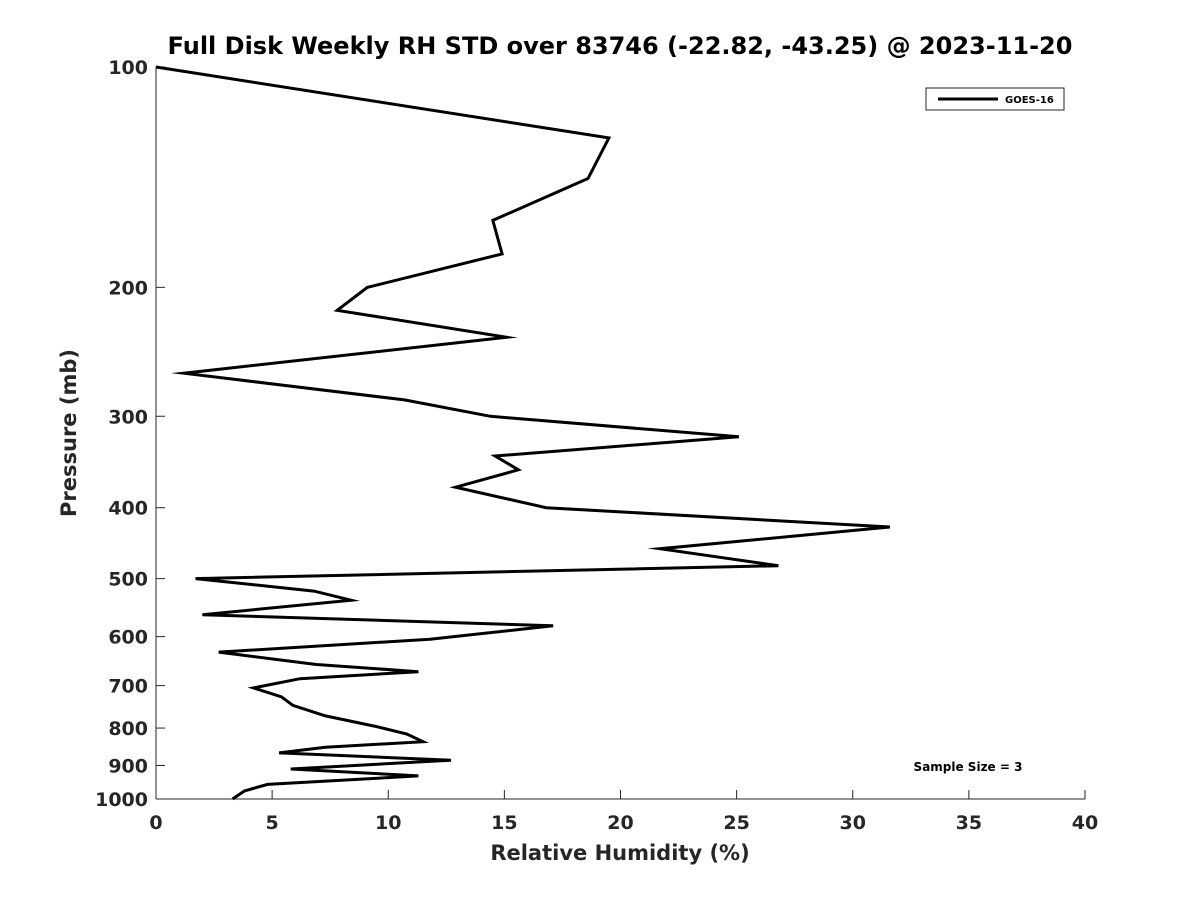 Image resolution: width=1200 pixels, height=900 pixels. What do you see at coordinates (128, 638) in the screenshot?
I see `y-tick-label: 600` at bounding box center [128, 638].